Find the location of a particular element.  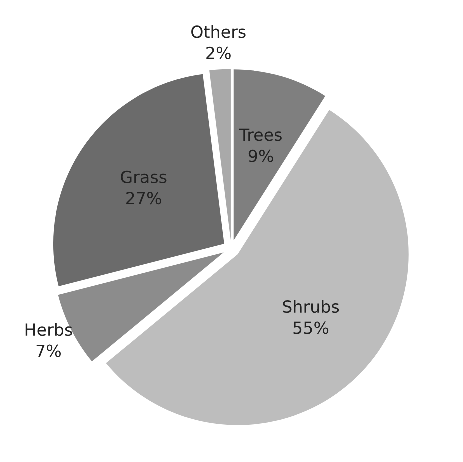

slice-label: Trees is located at coordinates (260, 135).